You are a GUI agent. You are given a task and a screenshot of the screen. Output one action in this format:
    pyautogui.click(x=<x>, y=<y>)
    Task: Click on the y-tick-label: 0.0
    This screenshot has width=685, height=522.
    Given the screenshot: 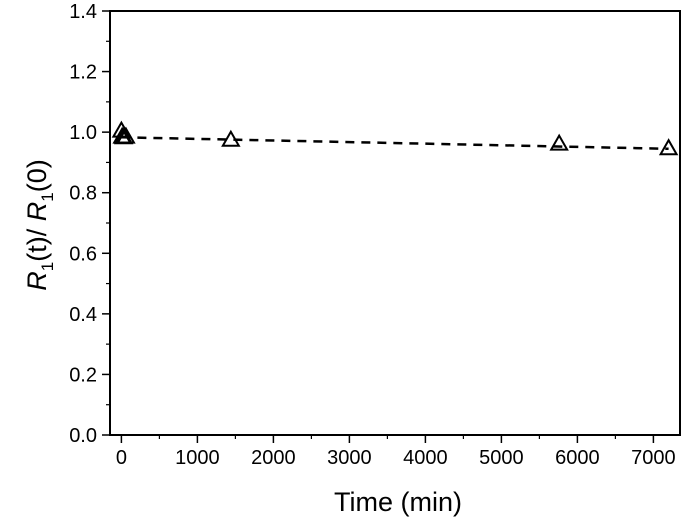 What is the action you would take?
    pyautogui.click(x=83, y=436)
    